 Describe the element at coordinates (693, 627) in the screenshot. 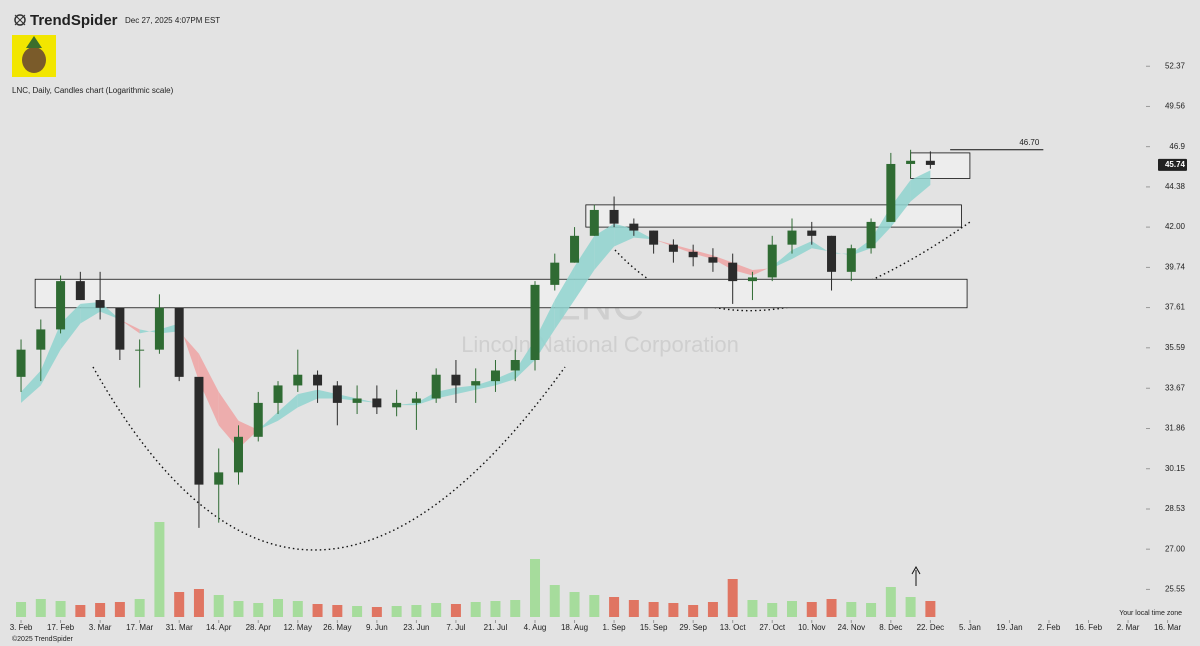

I see `x-tick-label: 29. Sep` at that location.